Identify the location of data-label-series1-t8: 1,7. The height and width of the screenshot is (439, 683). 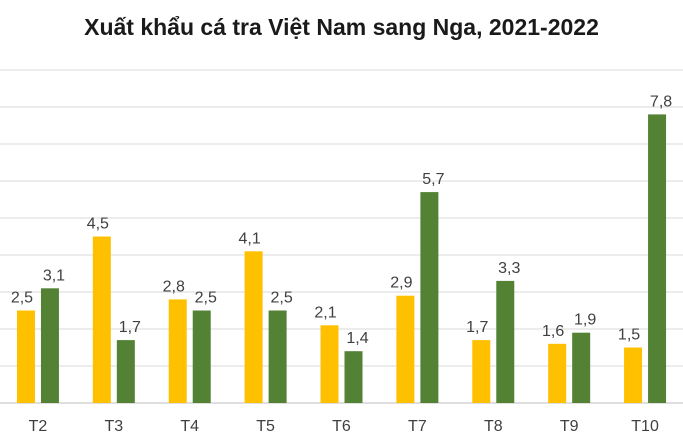
(477, 327).